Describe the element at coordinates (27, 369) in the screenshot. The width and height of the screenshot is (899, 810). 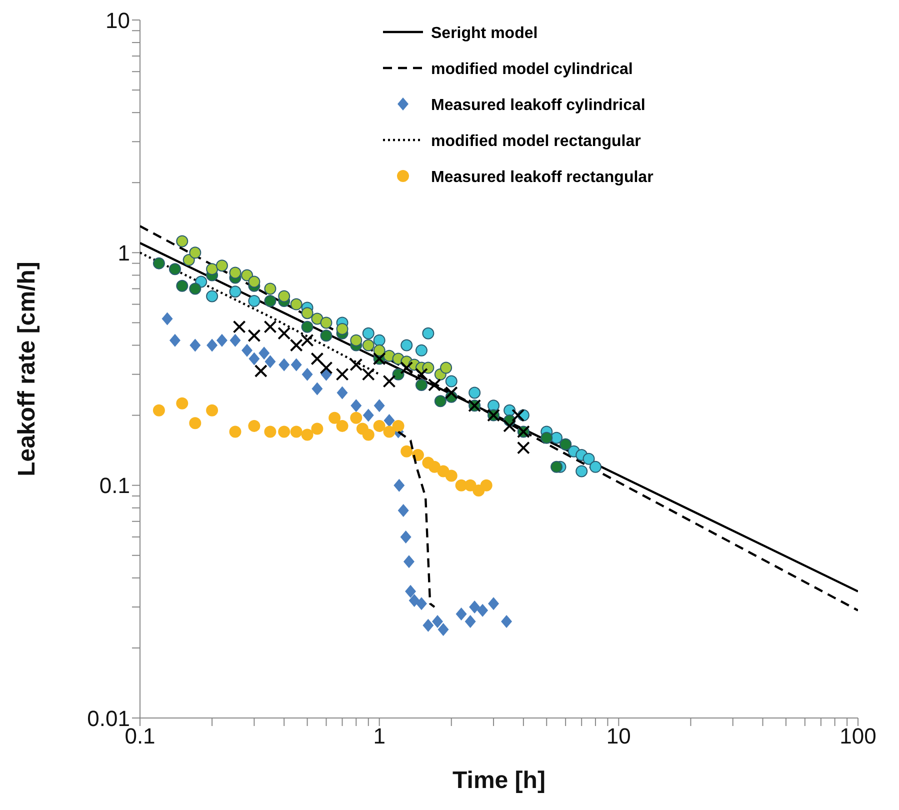
I see `y-axis-title: Leakoff rate [cm/h]` at that location.